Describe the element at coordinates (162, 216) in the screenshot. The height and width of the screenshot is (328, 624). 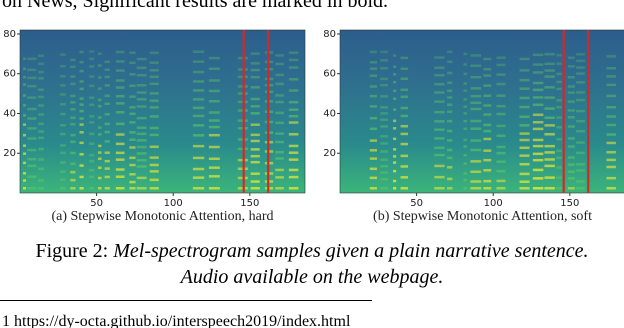
I see `panel-caption: (a) Stepwise Monotonic Attention, hard` at that location.